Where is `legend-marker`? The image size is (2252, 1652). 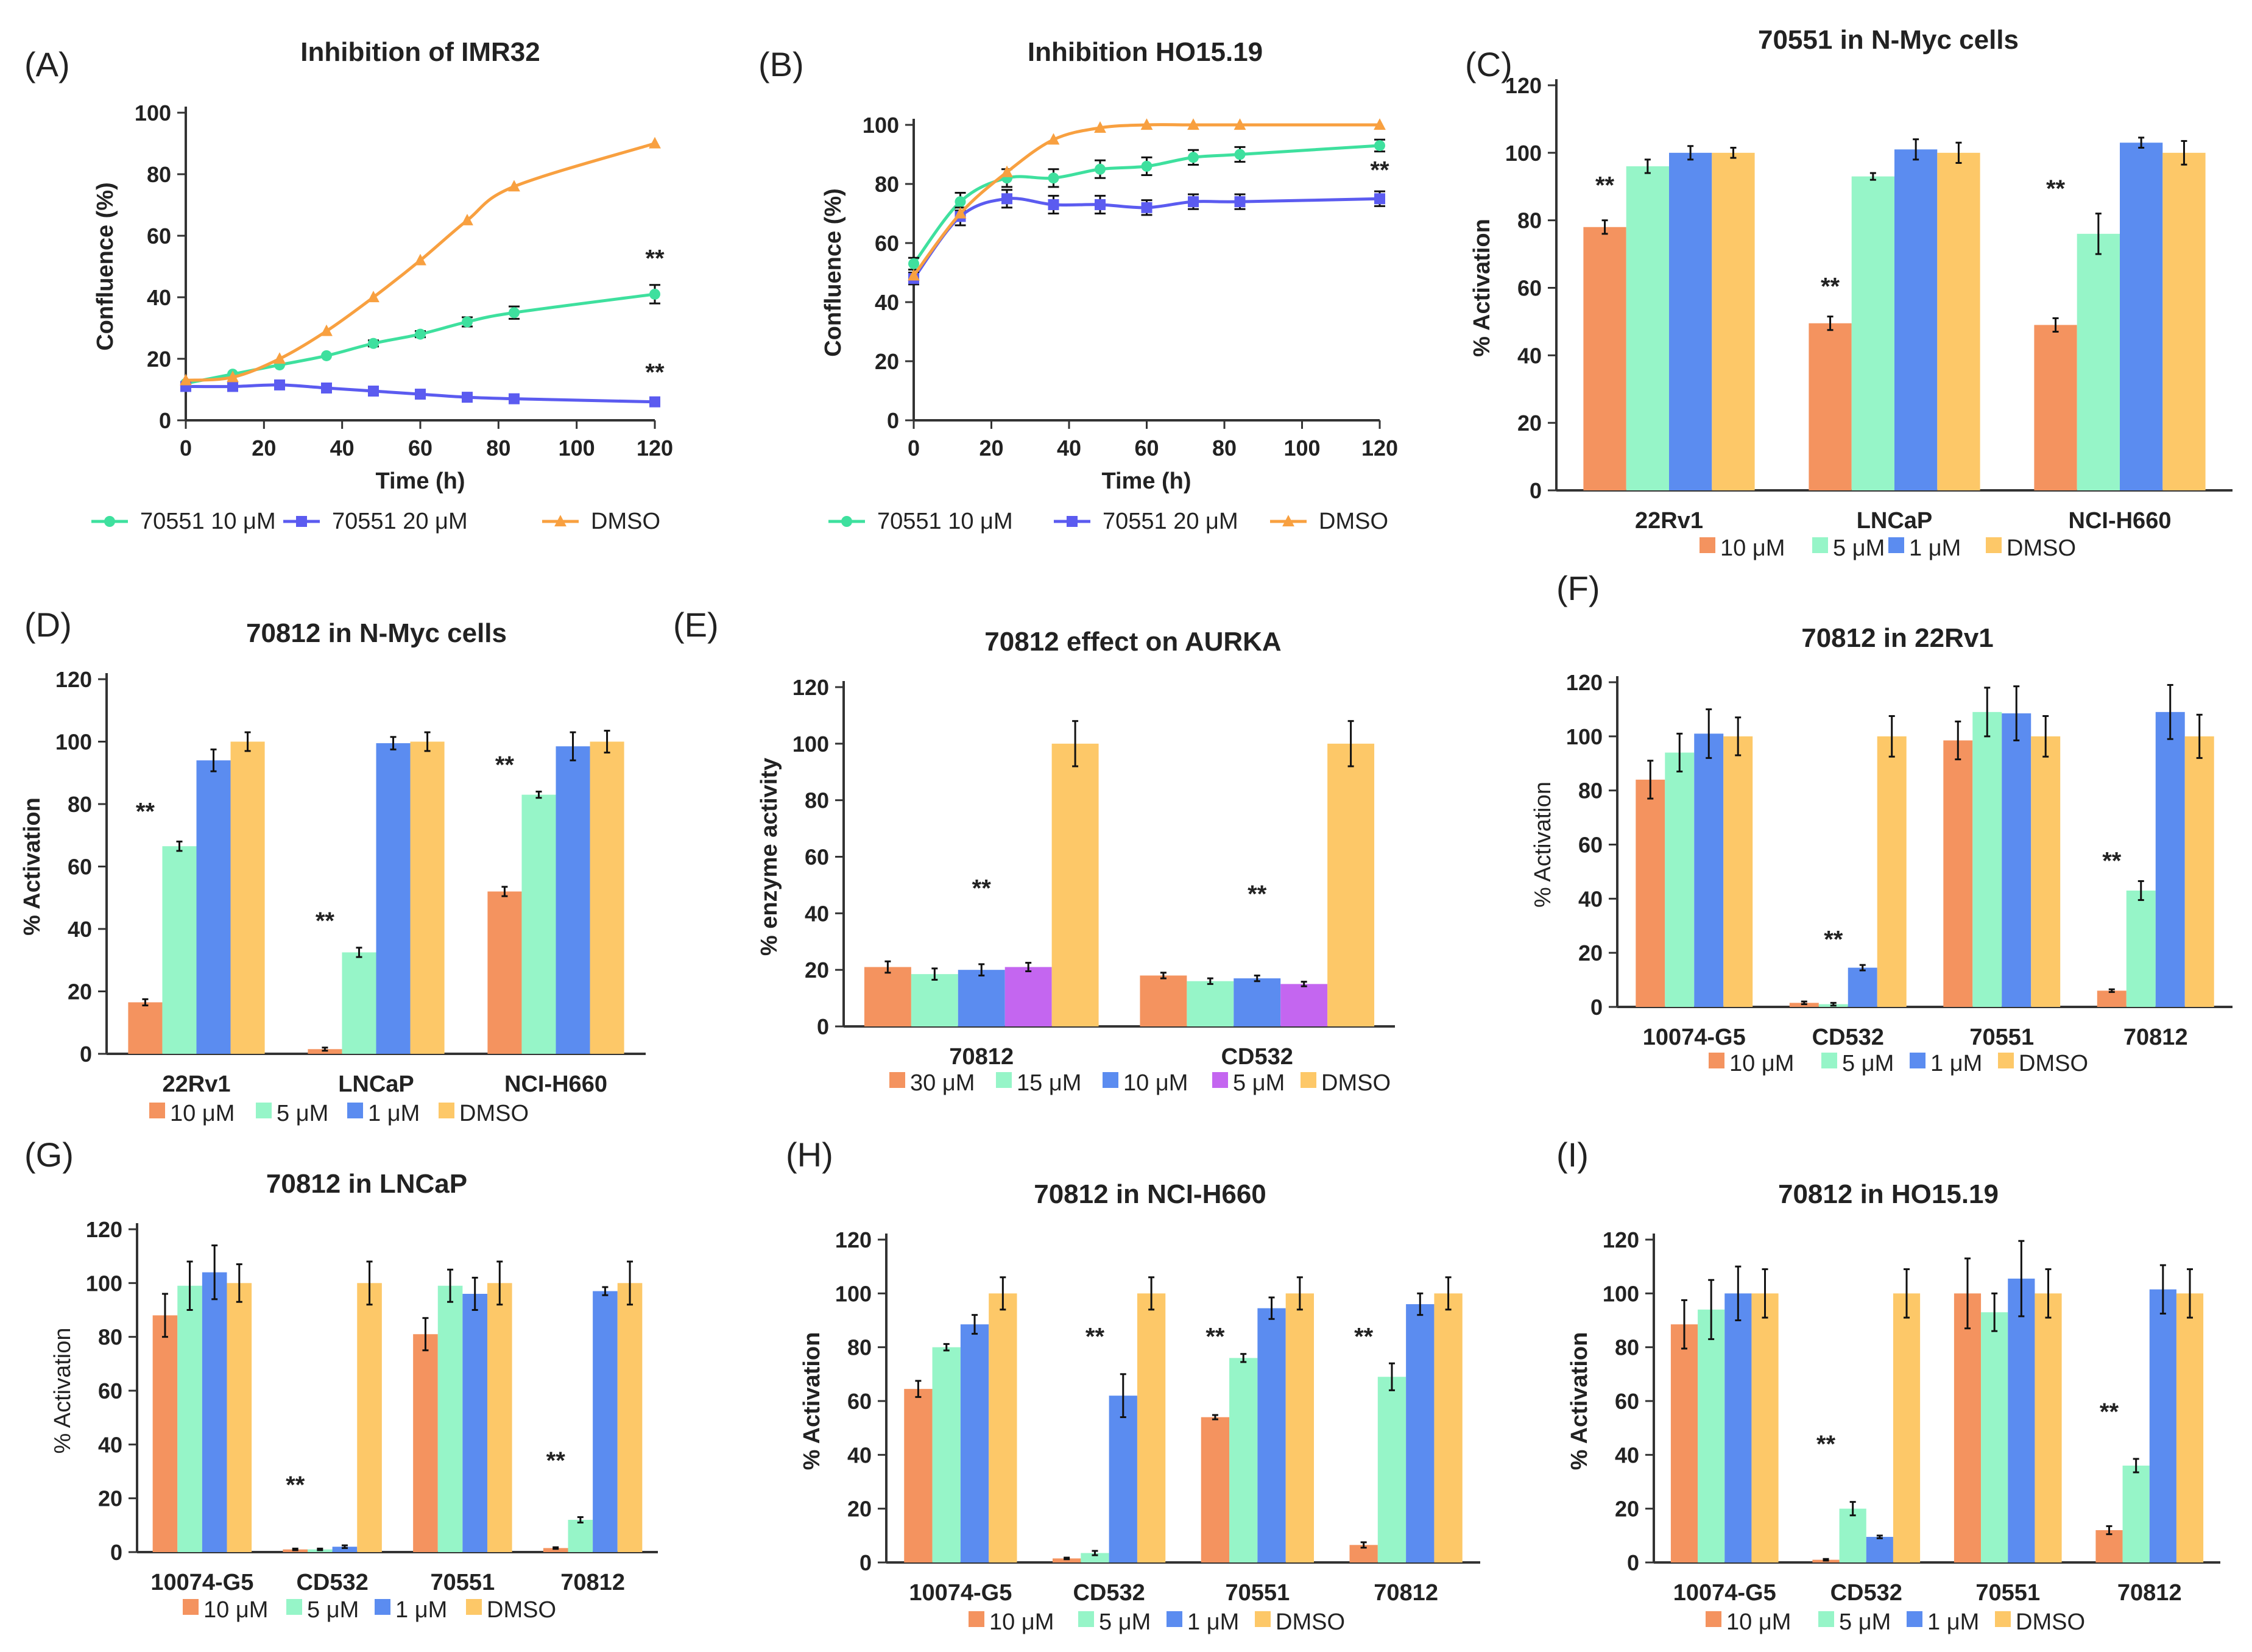
legend-marker is located at coordinates (110, 521).